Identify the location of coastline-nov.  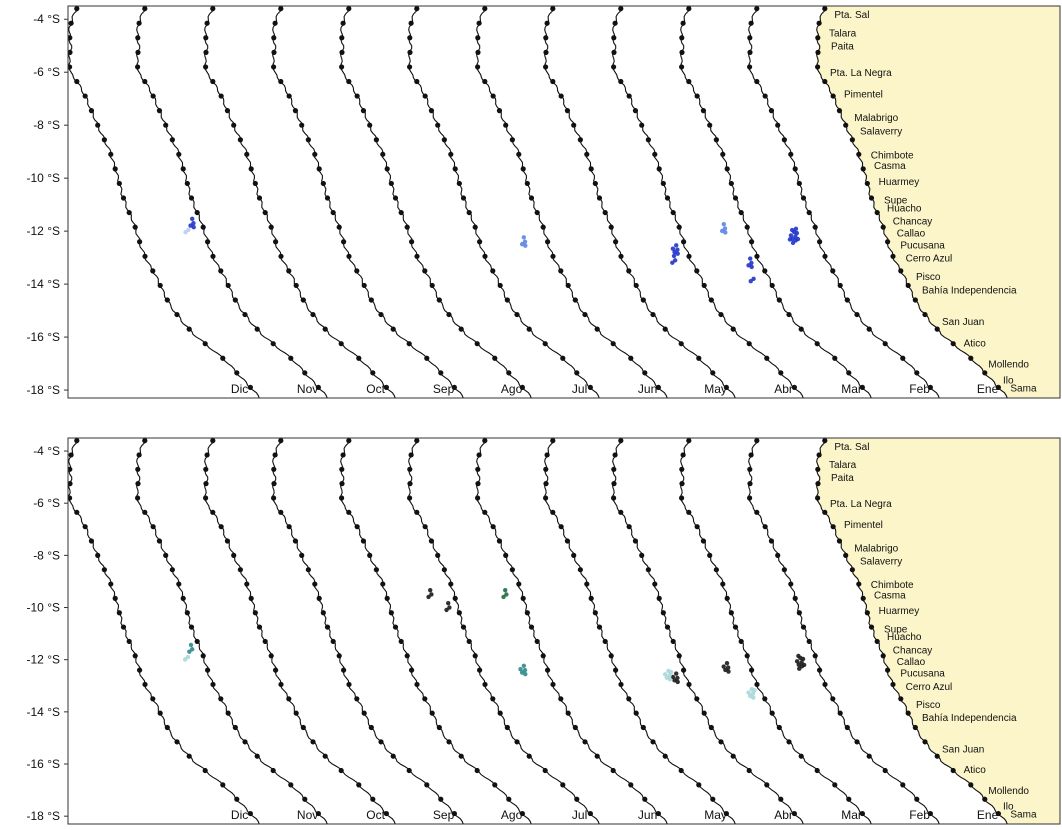
(231, 202).